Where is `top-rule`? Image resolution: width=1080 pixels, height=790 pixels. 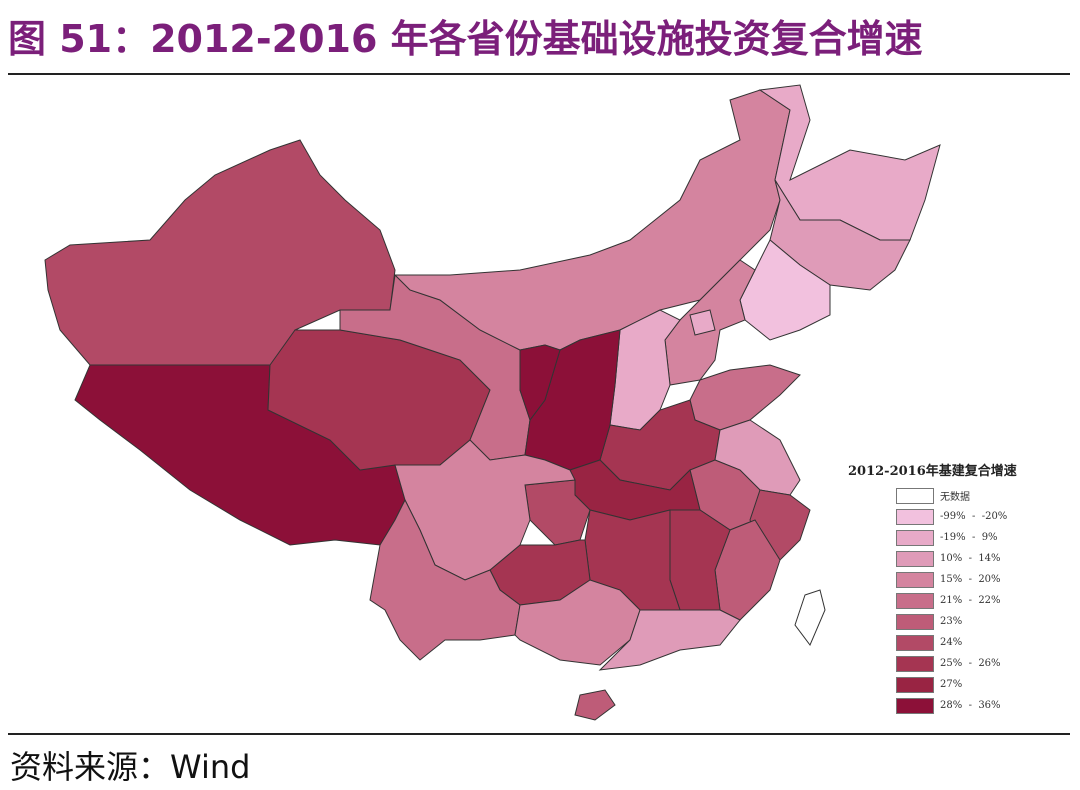
top-rule is located at coordinates (539, 74).